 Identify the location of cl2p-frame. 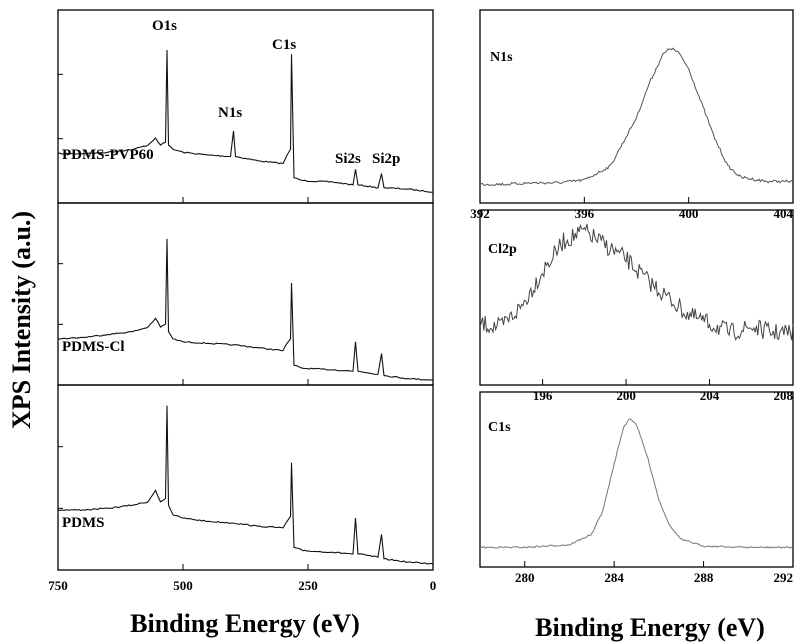
(636, 297).